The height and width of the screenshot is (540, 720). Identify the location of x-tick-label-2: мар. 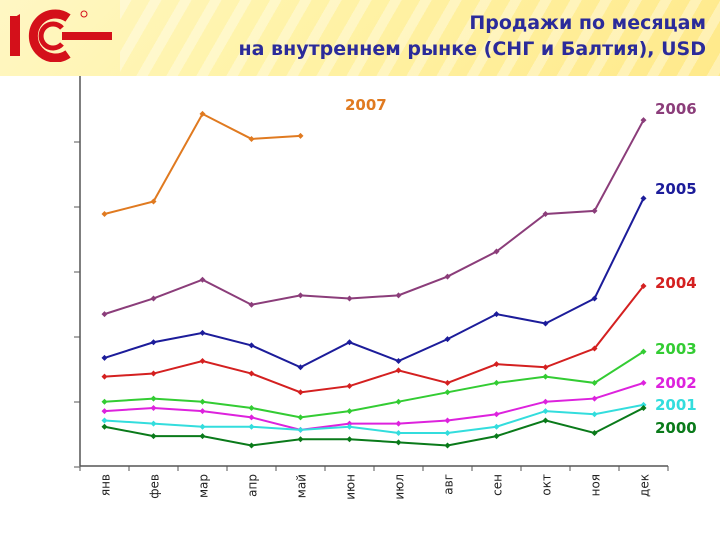
(204, 486).